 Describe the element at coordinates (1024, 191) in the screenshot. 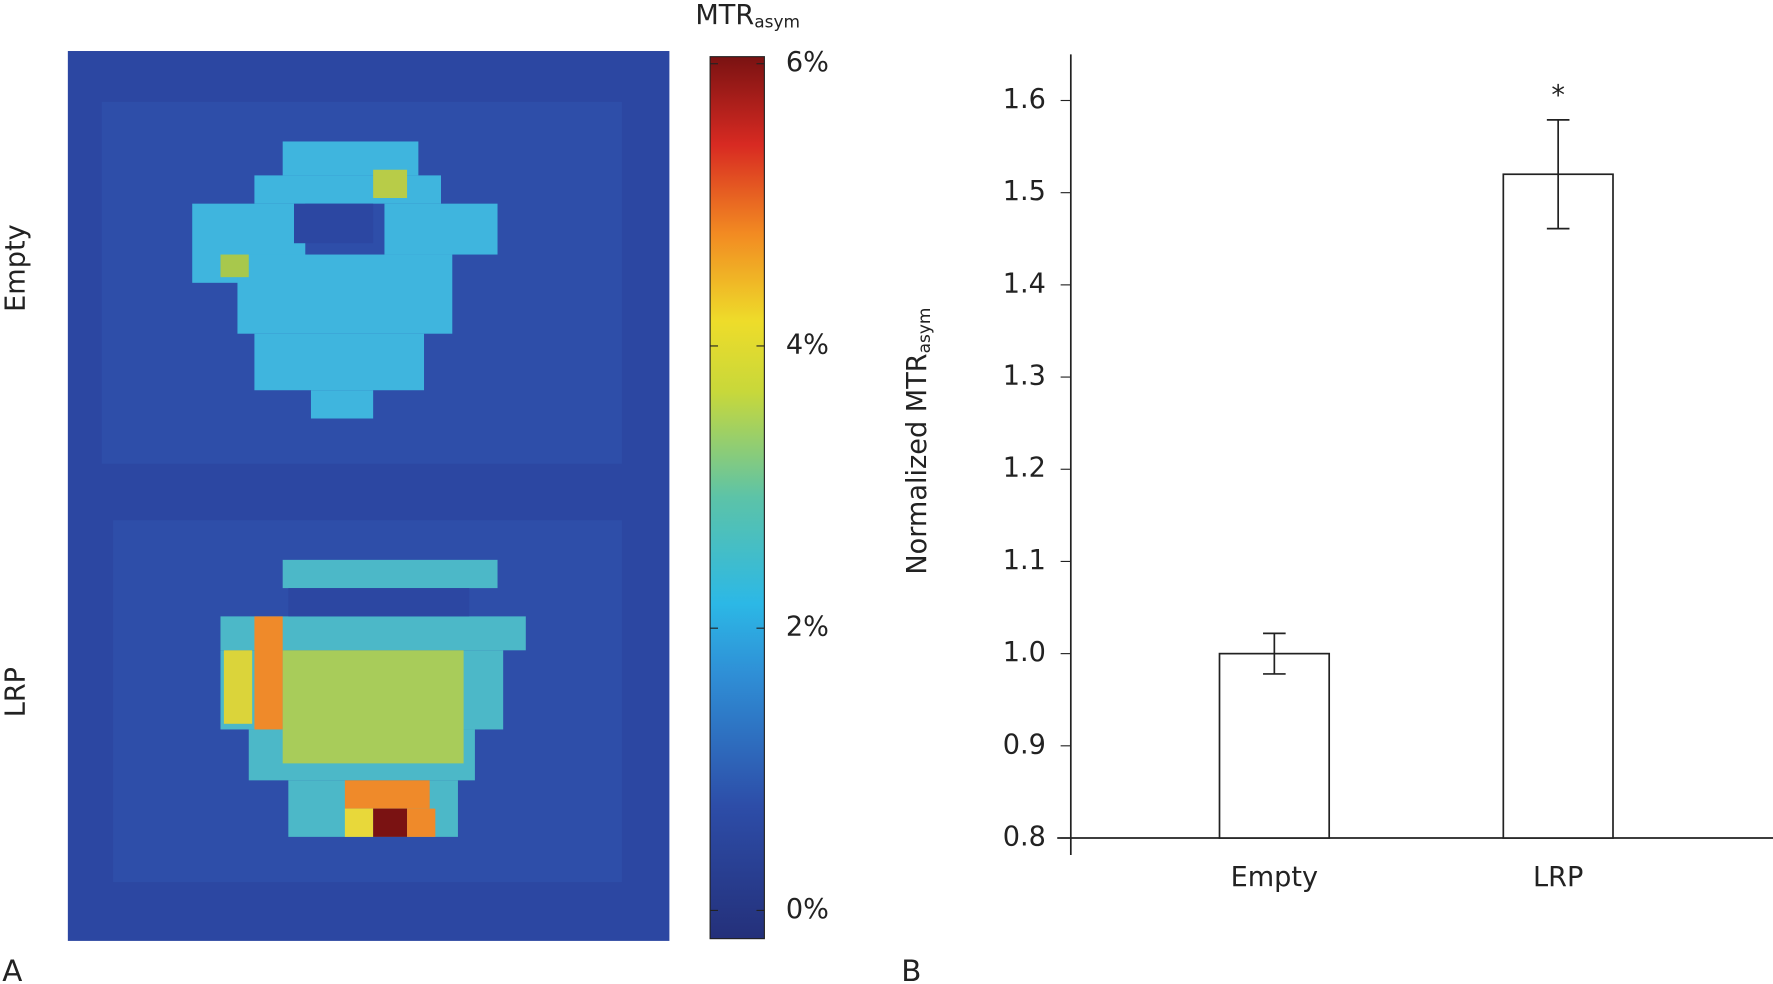

I see `y-tick-label: 1.5` at that location.